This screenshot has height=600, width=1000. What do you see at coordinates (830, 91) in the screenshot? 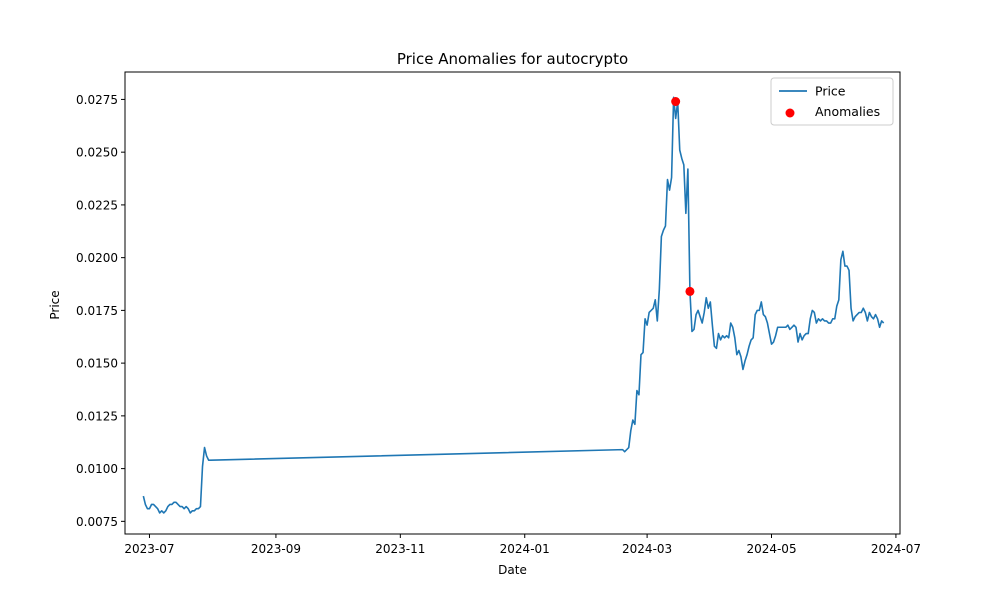
I see `legend-price-label: Price` at bounding box center [830, 91].